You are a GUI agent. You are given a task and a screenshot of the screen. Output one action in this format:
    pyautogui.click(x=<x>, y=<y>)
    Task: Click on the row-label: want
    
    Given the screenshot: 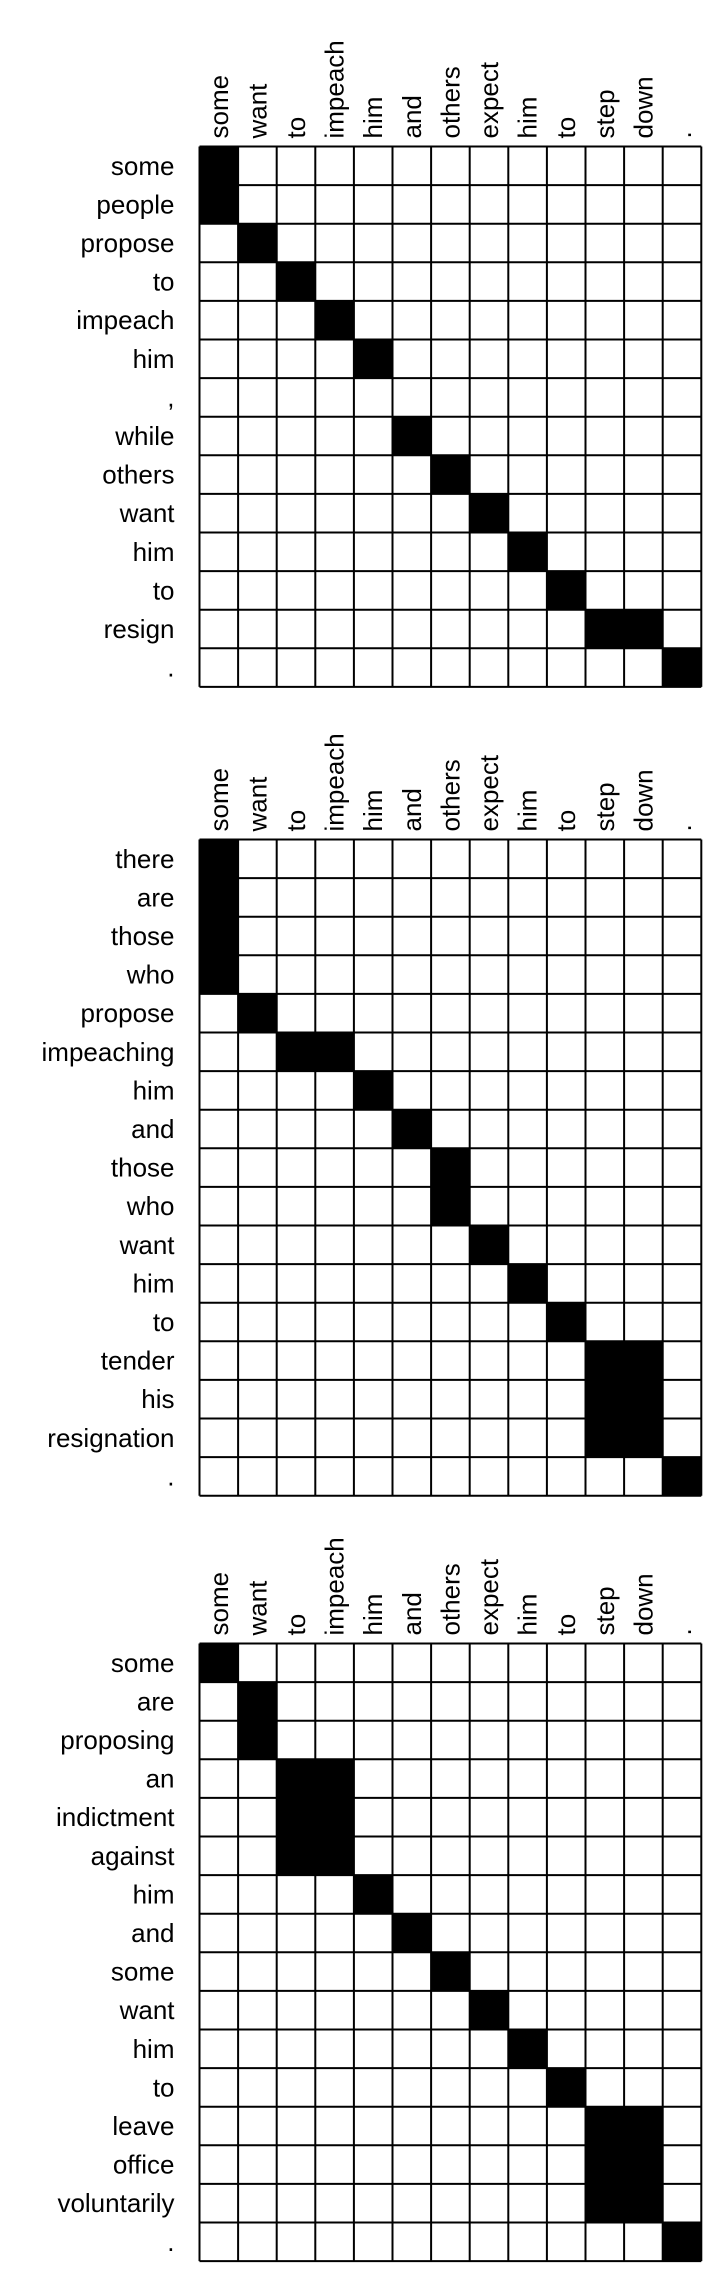 What is the action you would take?
    pyautogui.click(x=147, y=2010)
    